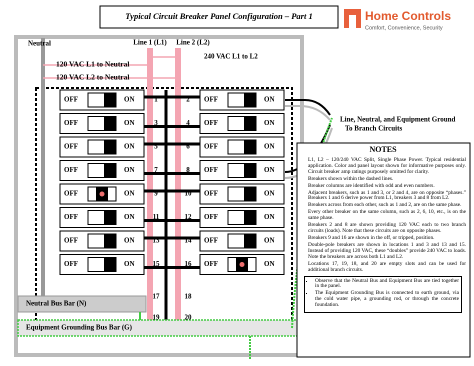  Describe the element at coordinates (387, 179) in the screenshot. I see `note: Breakers shown within the dashed lines.` at that location.